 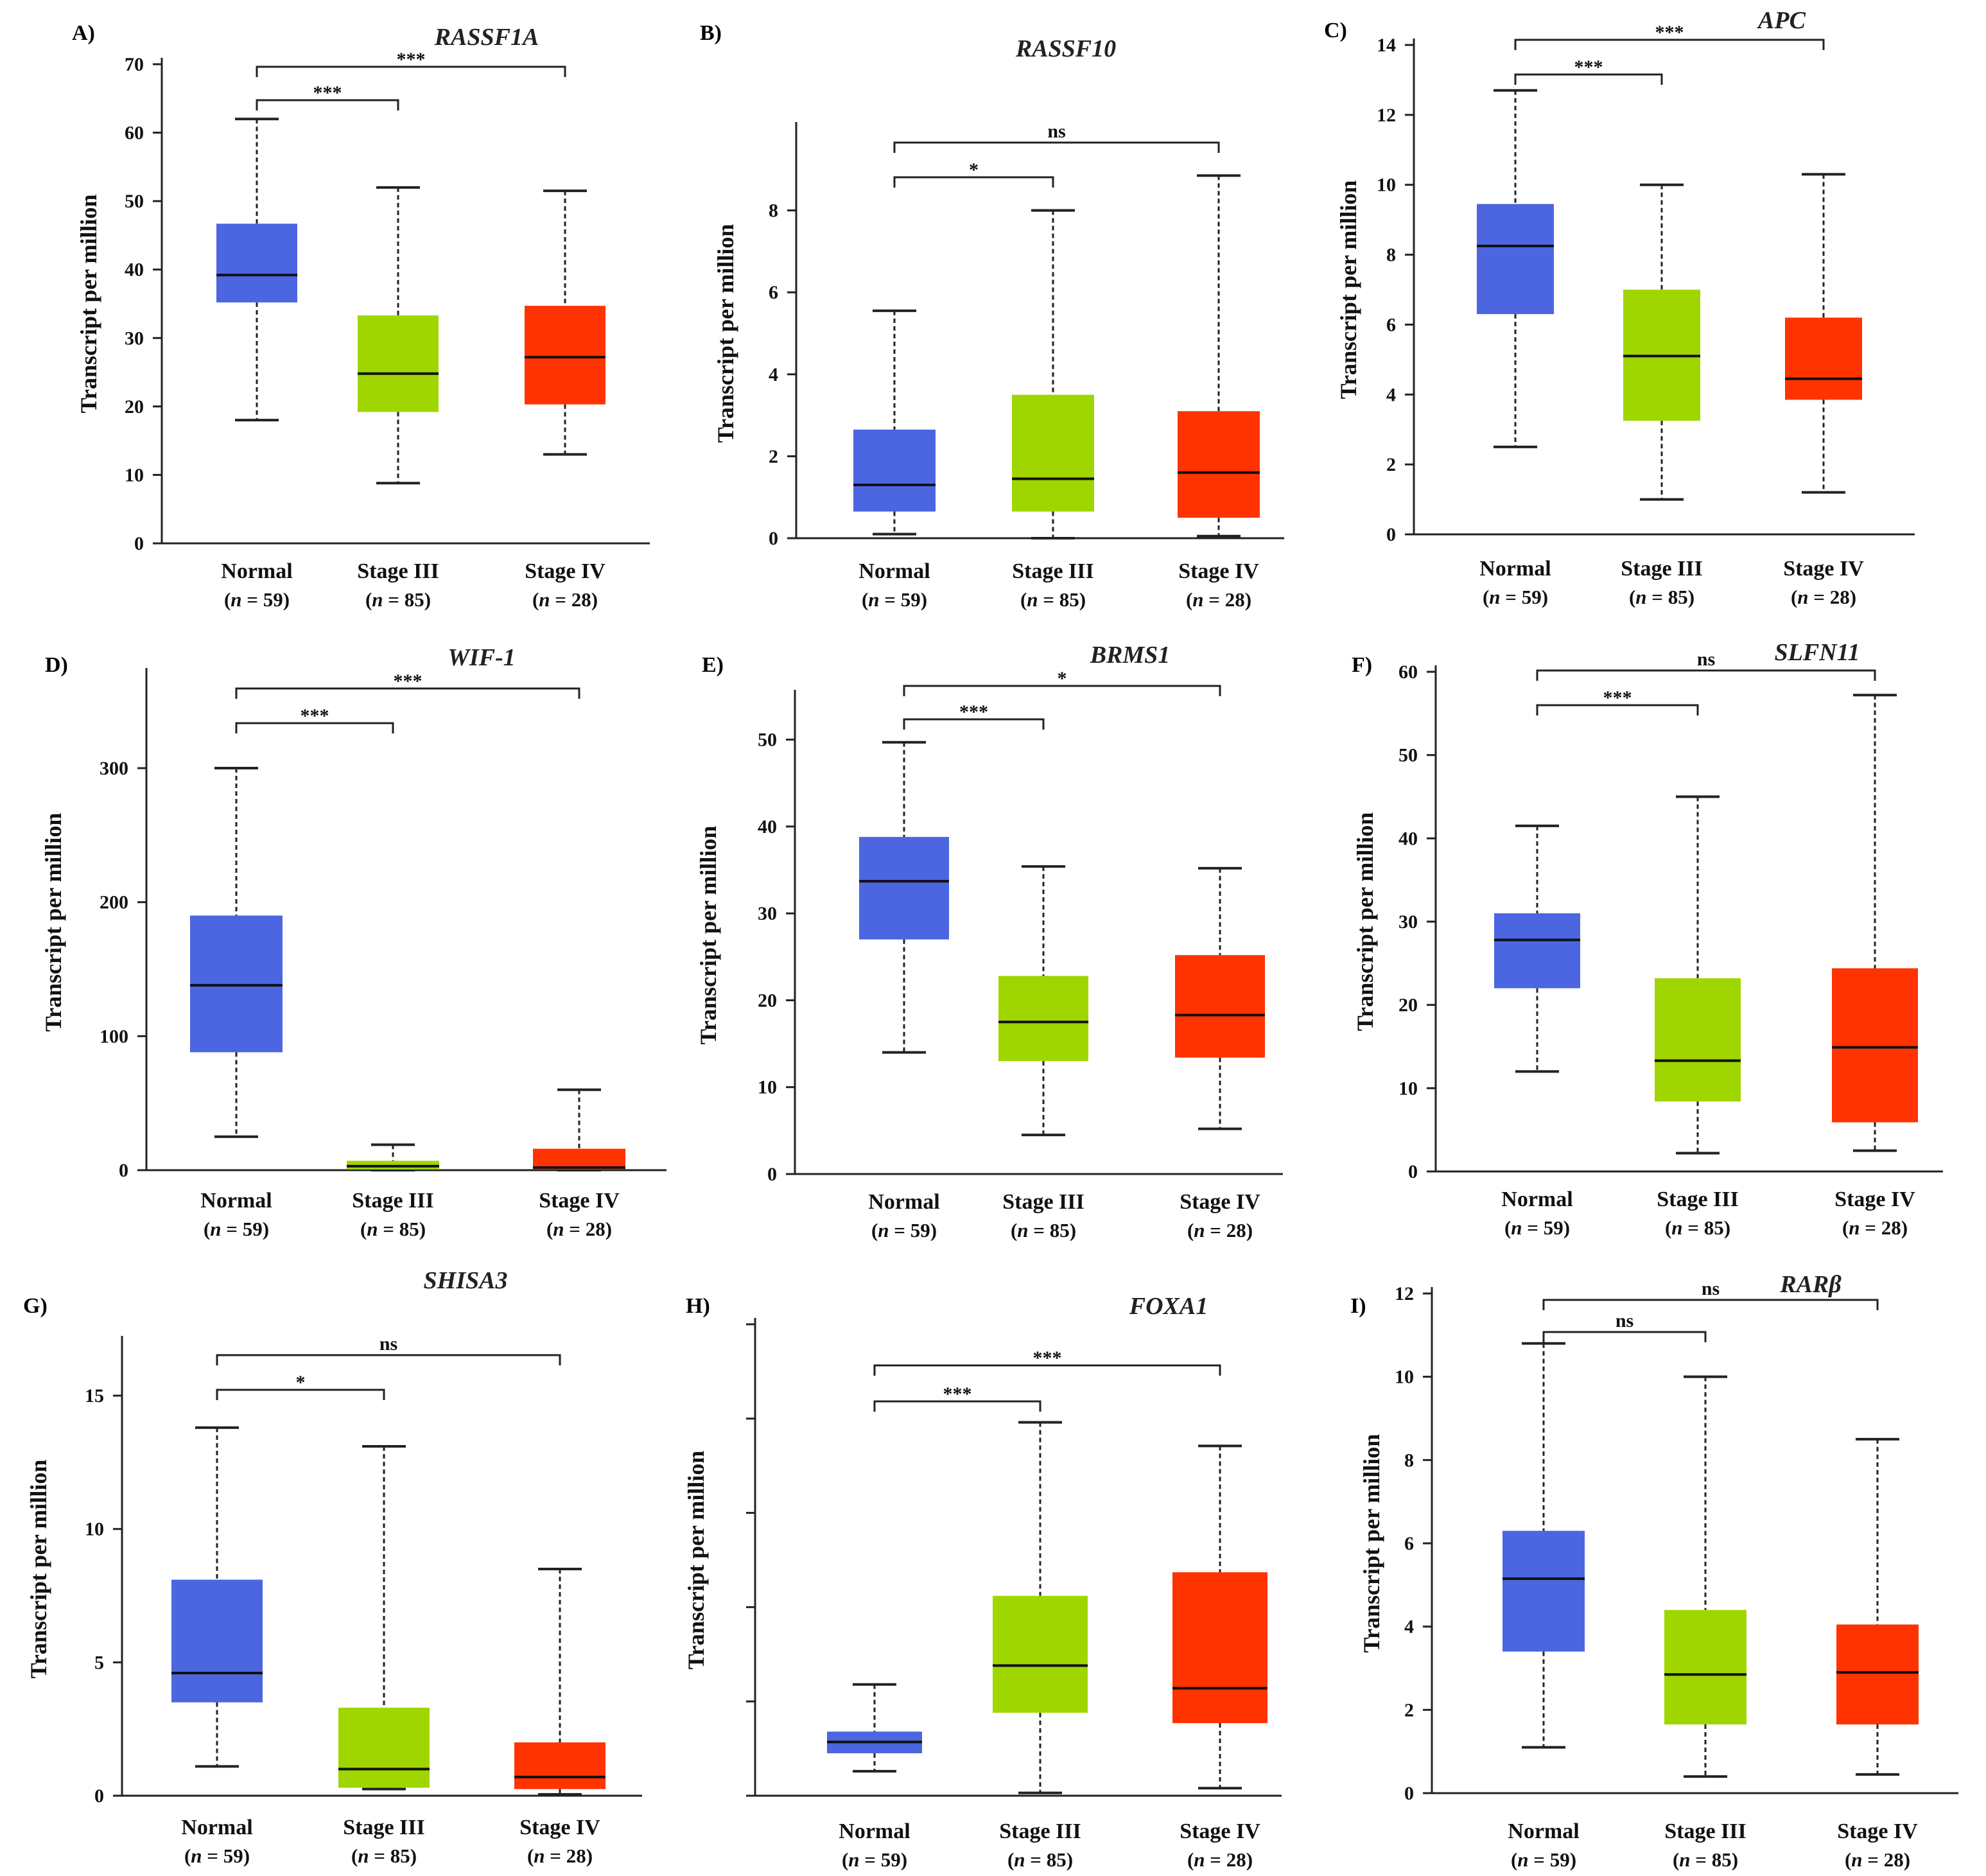 I want to click on panel-letter: D), so click(x=56, y=665).